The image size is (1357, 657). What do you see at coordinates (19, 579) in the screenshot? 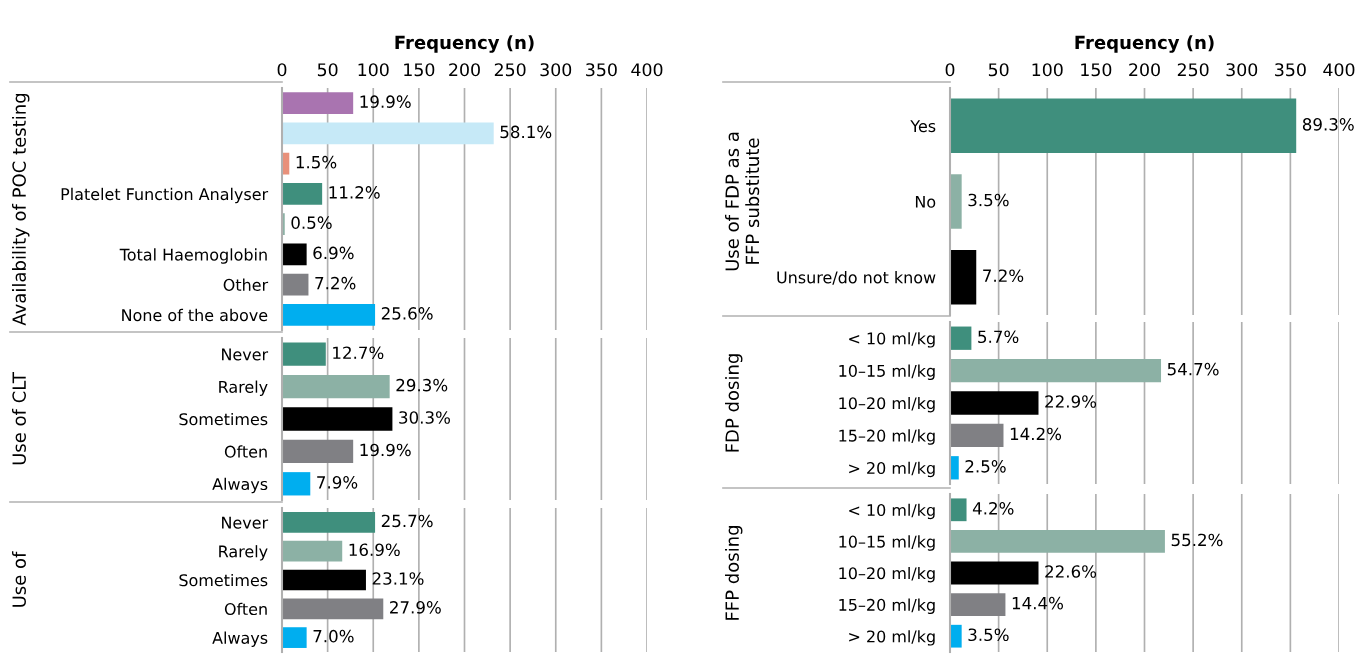
I see `y-axis-title: Use of` at bounding box center [19, 579].